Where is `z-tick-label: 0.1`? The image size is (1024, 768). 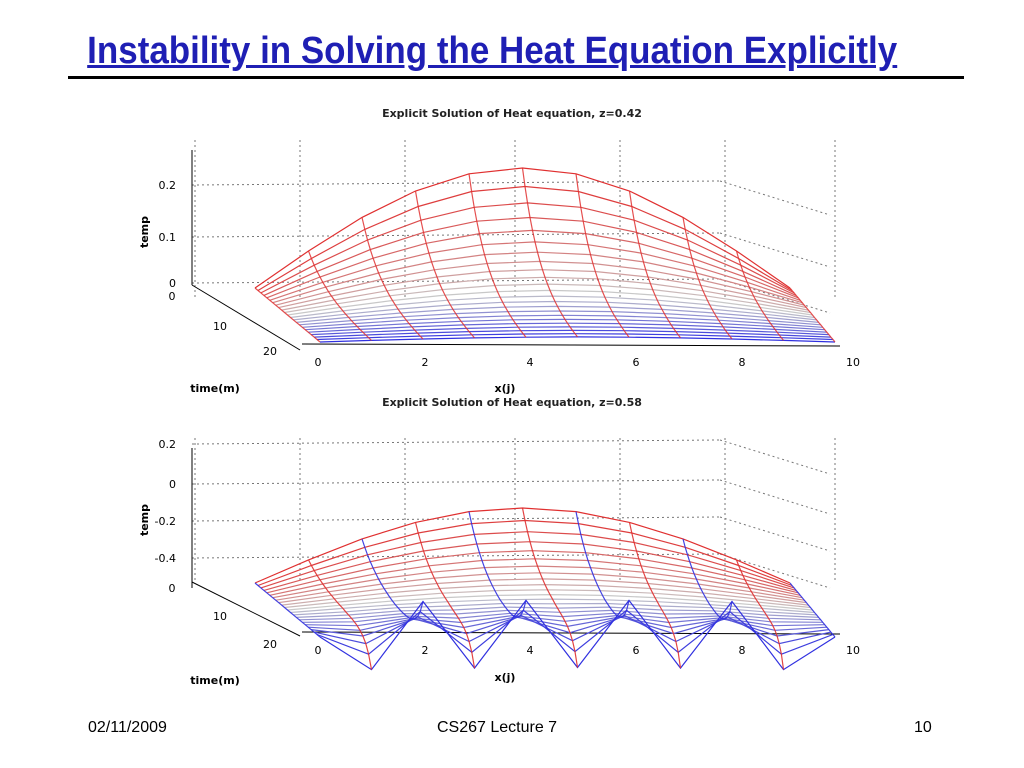
z-tick-label: 0.1 is located at coordinates (168, 237).